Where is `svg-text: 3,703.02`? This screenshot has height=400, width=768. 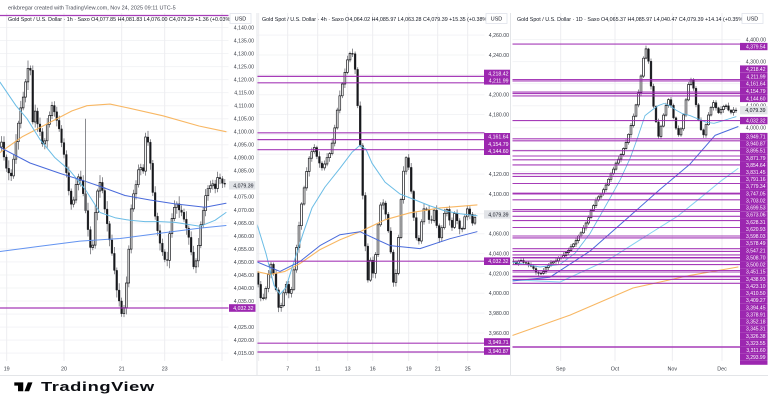
svg-text: 3,703.02 is located at coordinates (756, 202).